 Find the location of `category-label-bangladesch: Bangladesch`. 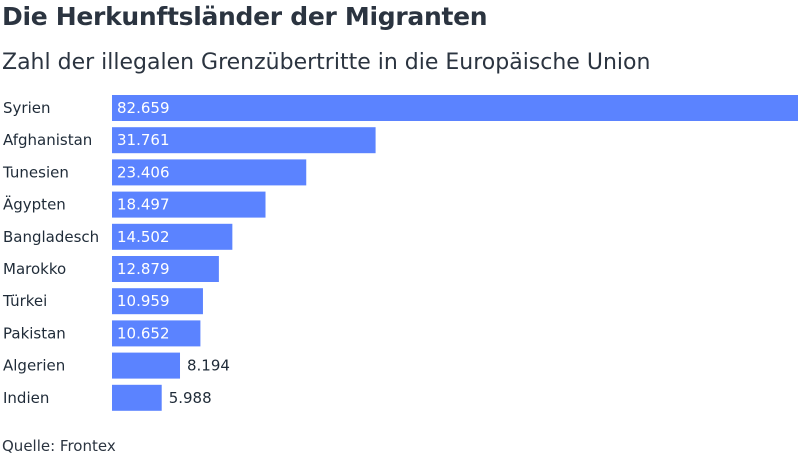

category-label-bangladesch: Bangladesch is located at coordinates (51, 237).